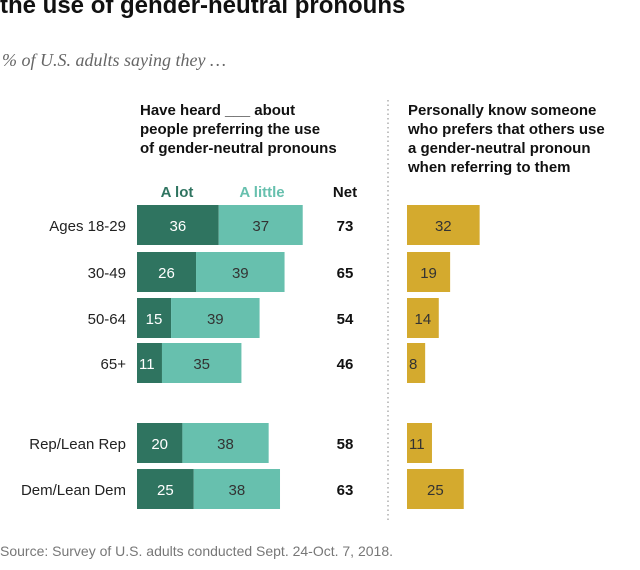 This screenshot has height=570, width=640. What do you see at coordinates (77, 444) in the screenshot?
I see `category-label: Rep/Lean Rep` at bounding box center [77, 444].